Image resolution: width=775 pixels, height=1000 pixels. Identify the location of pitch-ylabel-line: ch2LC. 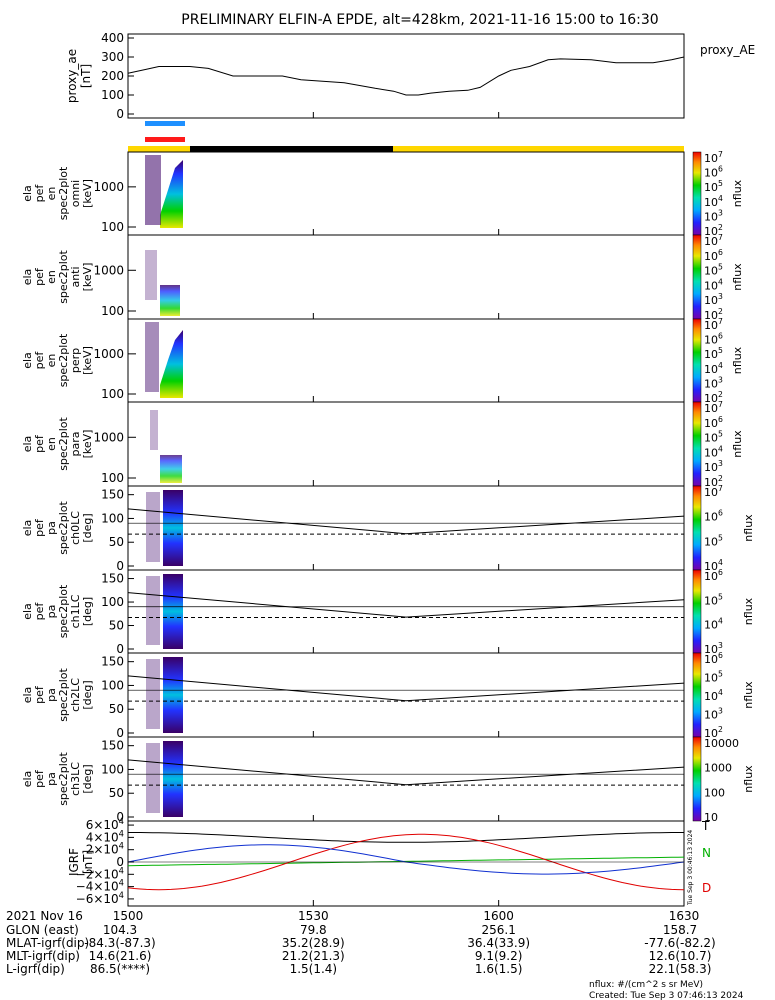
(75, 695).